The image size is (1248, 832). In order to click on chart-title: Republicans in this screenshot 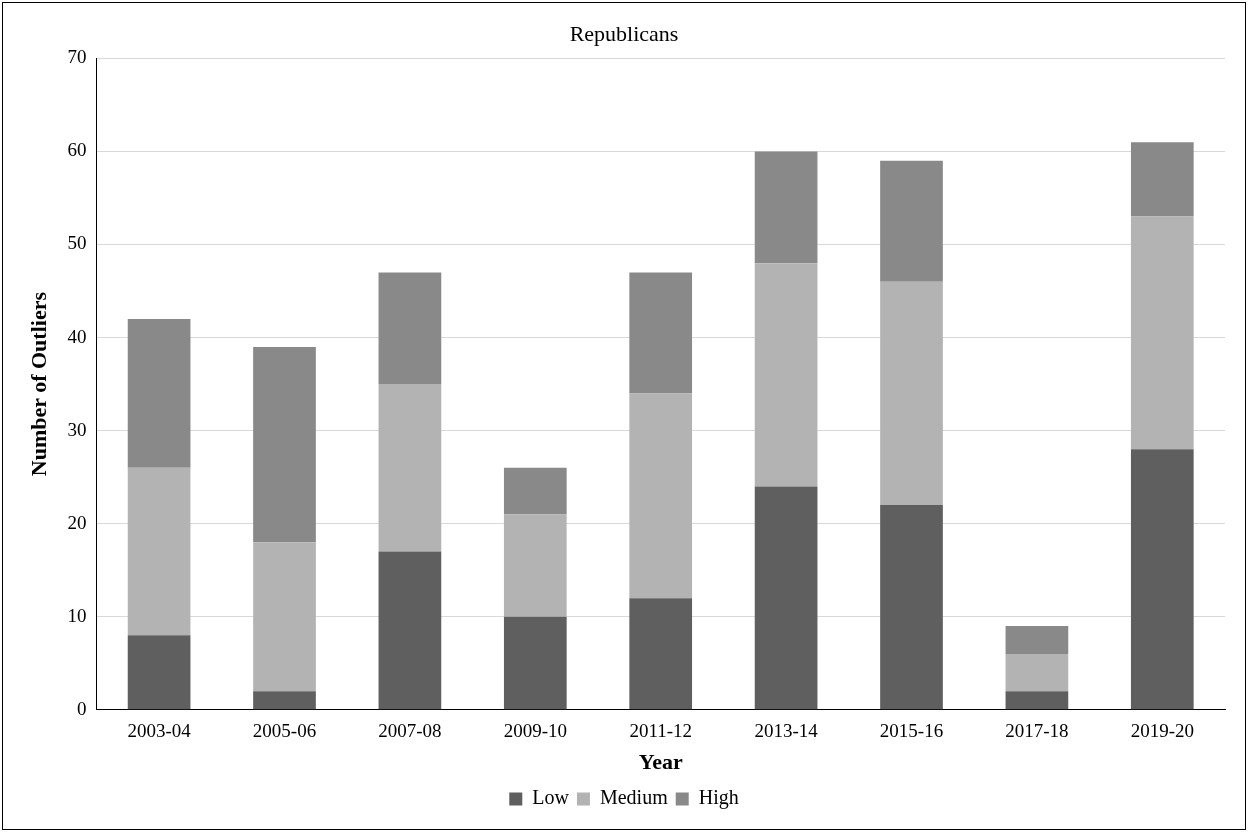, I will do `click(624, 33)`.